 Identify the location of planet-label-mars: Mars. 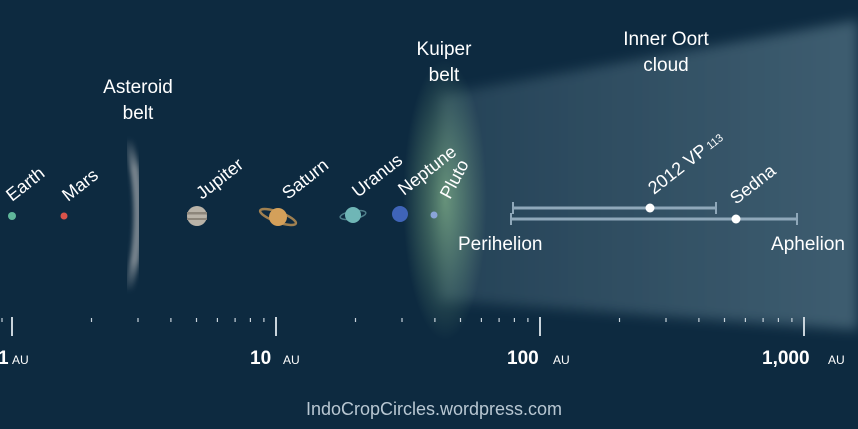
(80, 185).